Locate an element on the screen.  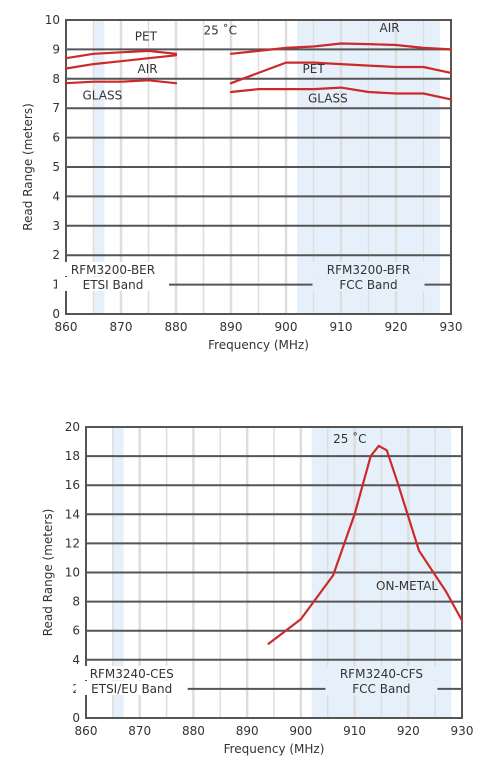
y-tick-label: 7 is located at coordinates (56, 108).